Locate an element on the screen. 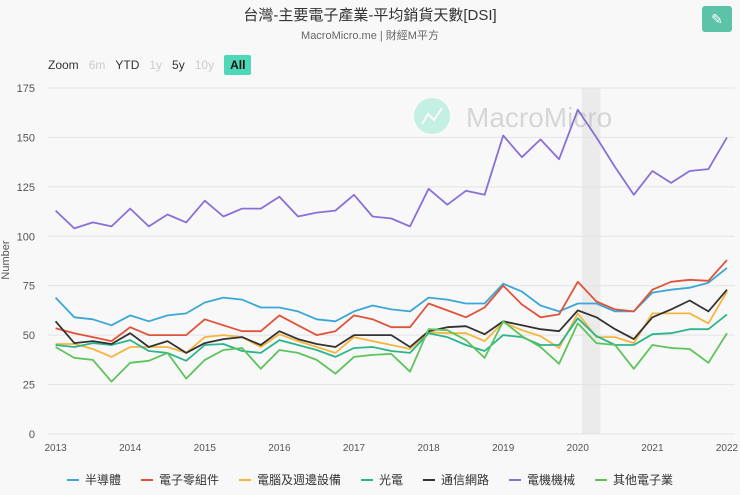 This screenshot has width=740, height=495. zoom-ytd-button: YTD is located at coordinates (127, 65).